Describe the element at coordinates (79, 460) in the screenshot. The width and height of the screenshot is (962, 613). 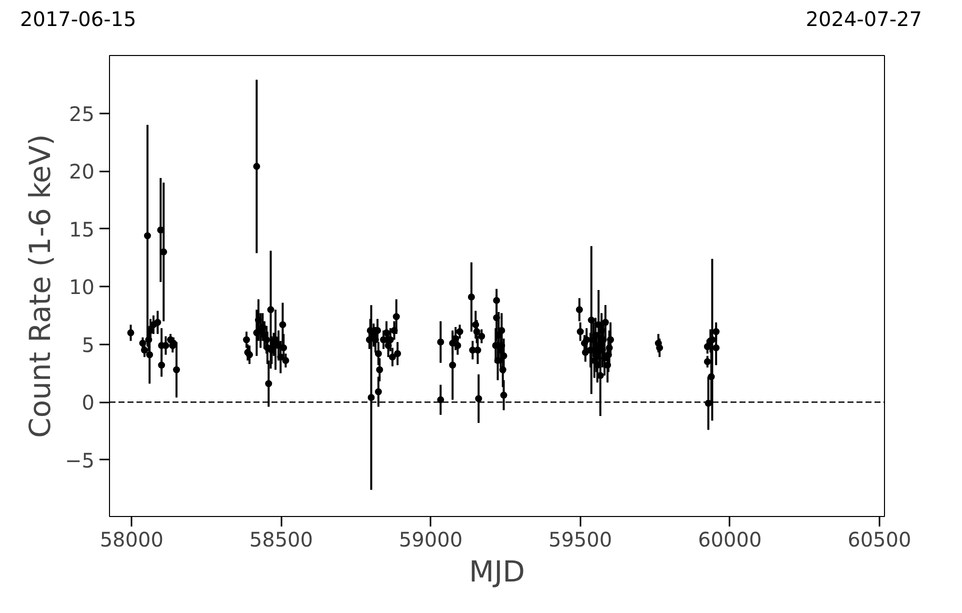
I see `y-tick-label: −5` at that location.